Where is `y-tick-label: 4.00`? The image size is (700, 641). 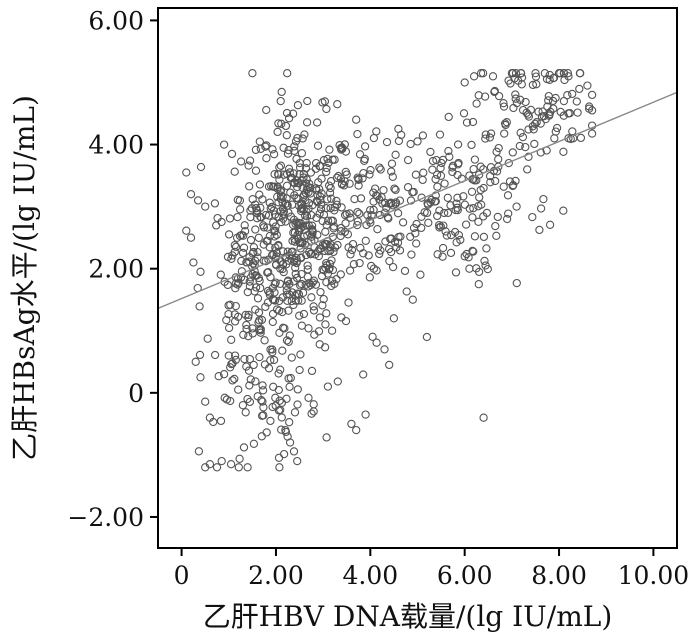
y-tick-label: 4.00 is located at coordinates (116, 145).